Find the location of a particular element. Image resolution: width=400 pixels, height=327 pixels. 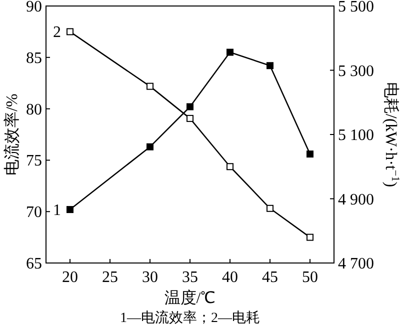

y2-tick-label: 4 900 is located at coordinates (356, 199).